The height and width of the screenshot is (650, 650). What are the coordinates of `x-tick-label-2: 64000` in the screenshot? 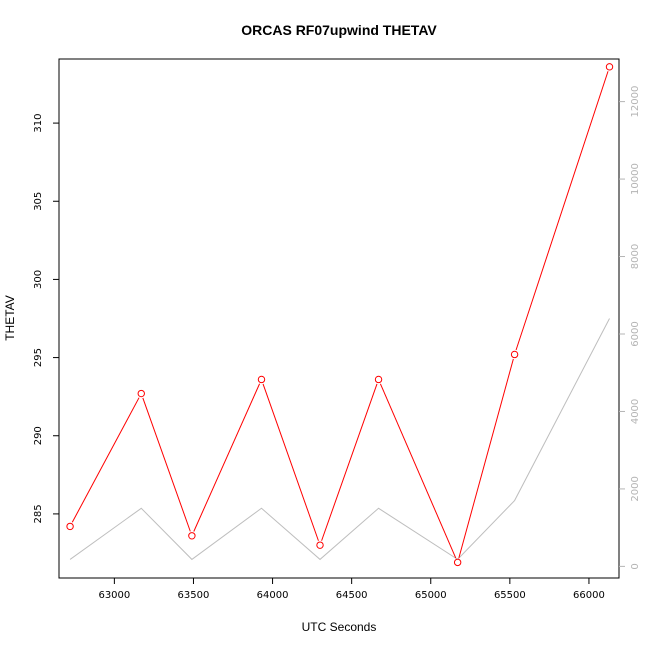 It's located at (273, 595).